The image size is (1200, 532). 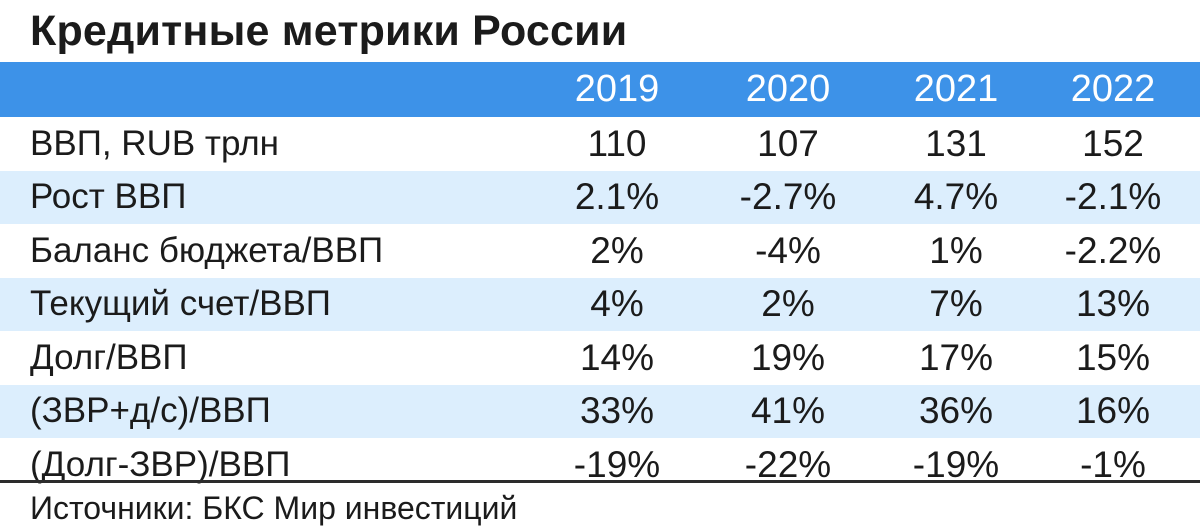 I want to click on footer-divider, so click(x=600, y=481).